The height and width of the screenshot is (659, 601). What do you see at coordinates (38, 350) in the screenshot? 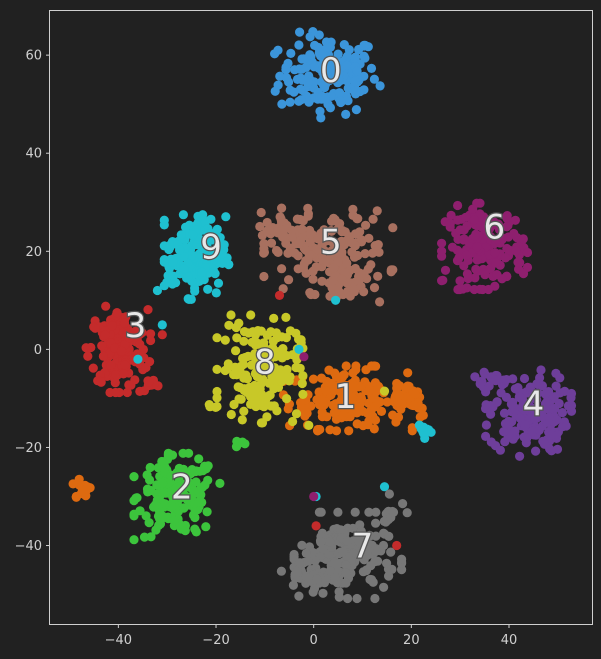
I see `y-tick-label: 0` at bounding box center [38, 350].